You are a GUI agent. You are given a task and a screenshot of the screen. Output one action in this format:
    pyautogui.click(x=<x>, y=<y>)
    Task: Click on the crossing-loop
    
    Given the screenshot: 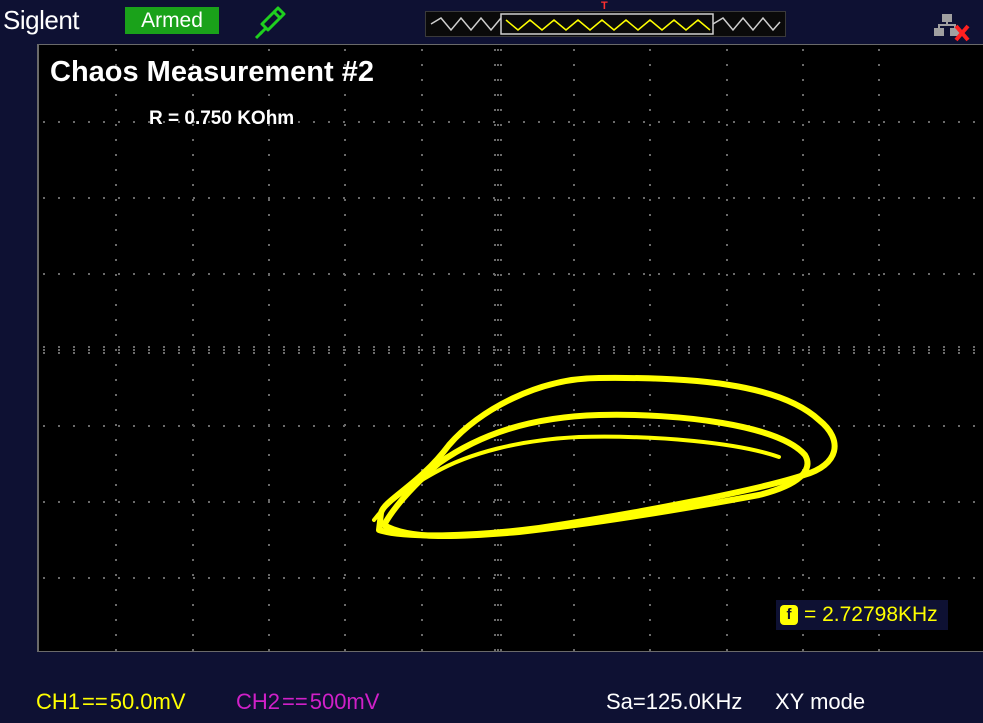 What is the action you would take?
    pyautogui.click(x=576, y=478)
    